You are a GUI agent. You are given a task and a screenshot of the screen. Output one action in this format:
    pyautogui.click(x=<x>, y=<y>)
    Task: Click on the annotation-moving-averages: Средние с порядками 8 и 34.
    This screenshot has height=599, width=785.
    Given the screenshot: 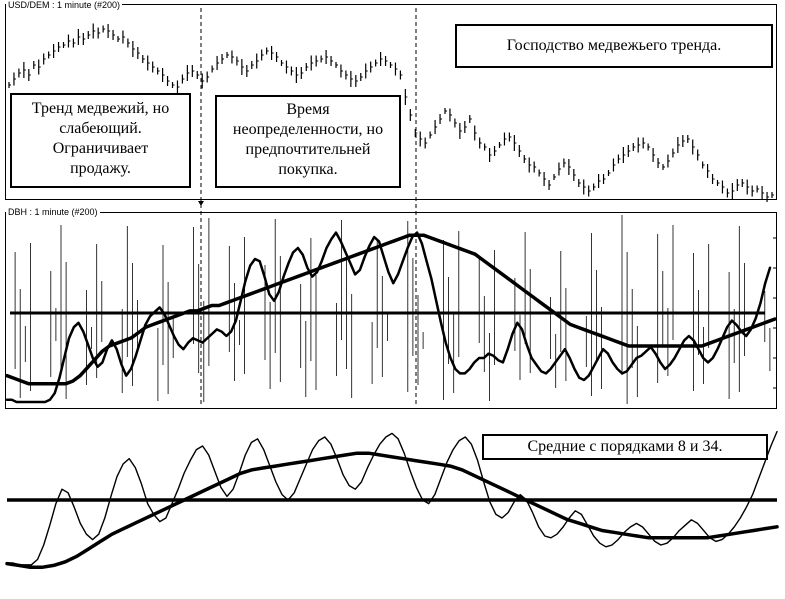 What is the action you would take?
    pyautogui.click(x=625, y=447)
    